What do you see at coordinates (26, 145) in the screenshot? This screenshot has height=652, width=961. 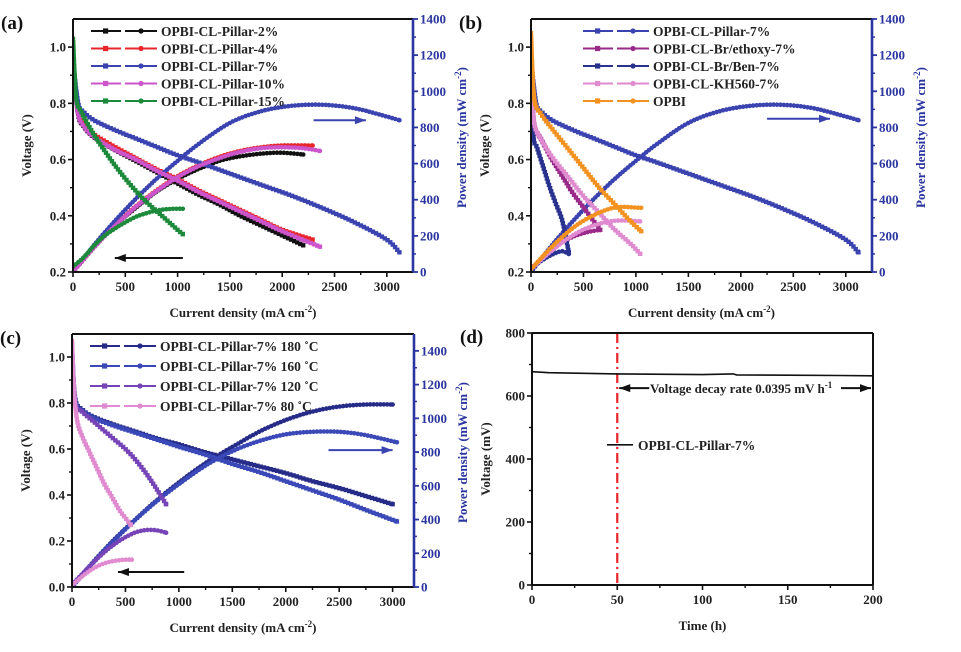 I see `y-axis-title: Voltage (V)` at bounding box center [26, 145].